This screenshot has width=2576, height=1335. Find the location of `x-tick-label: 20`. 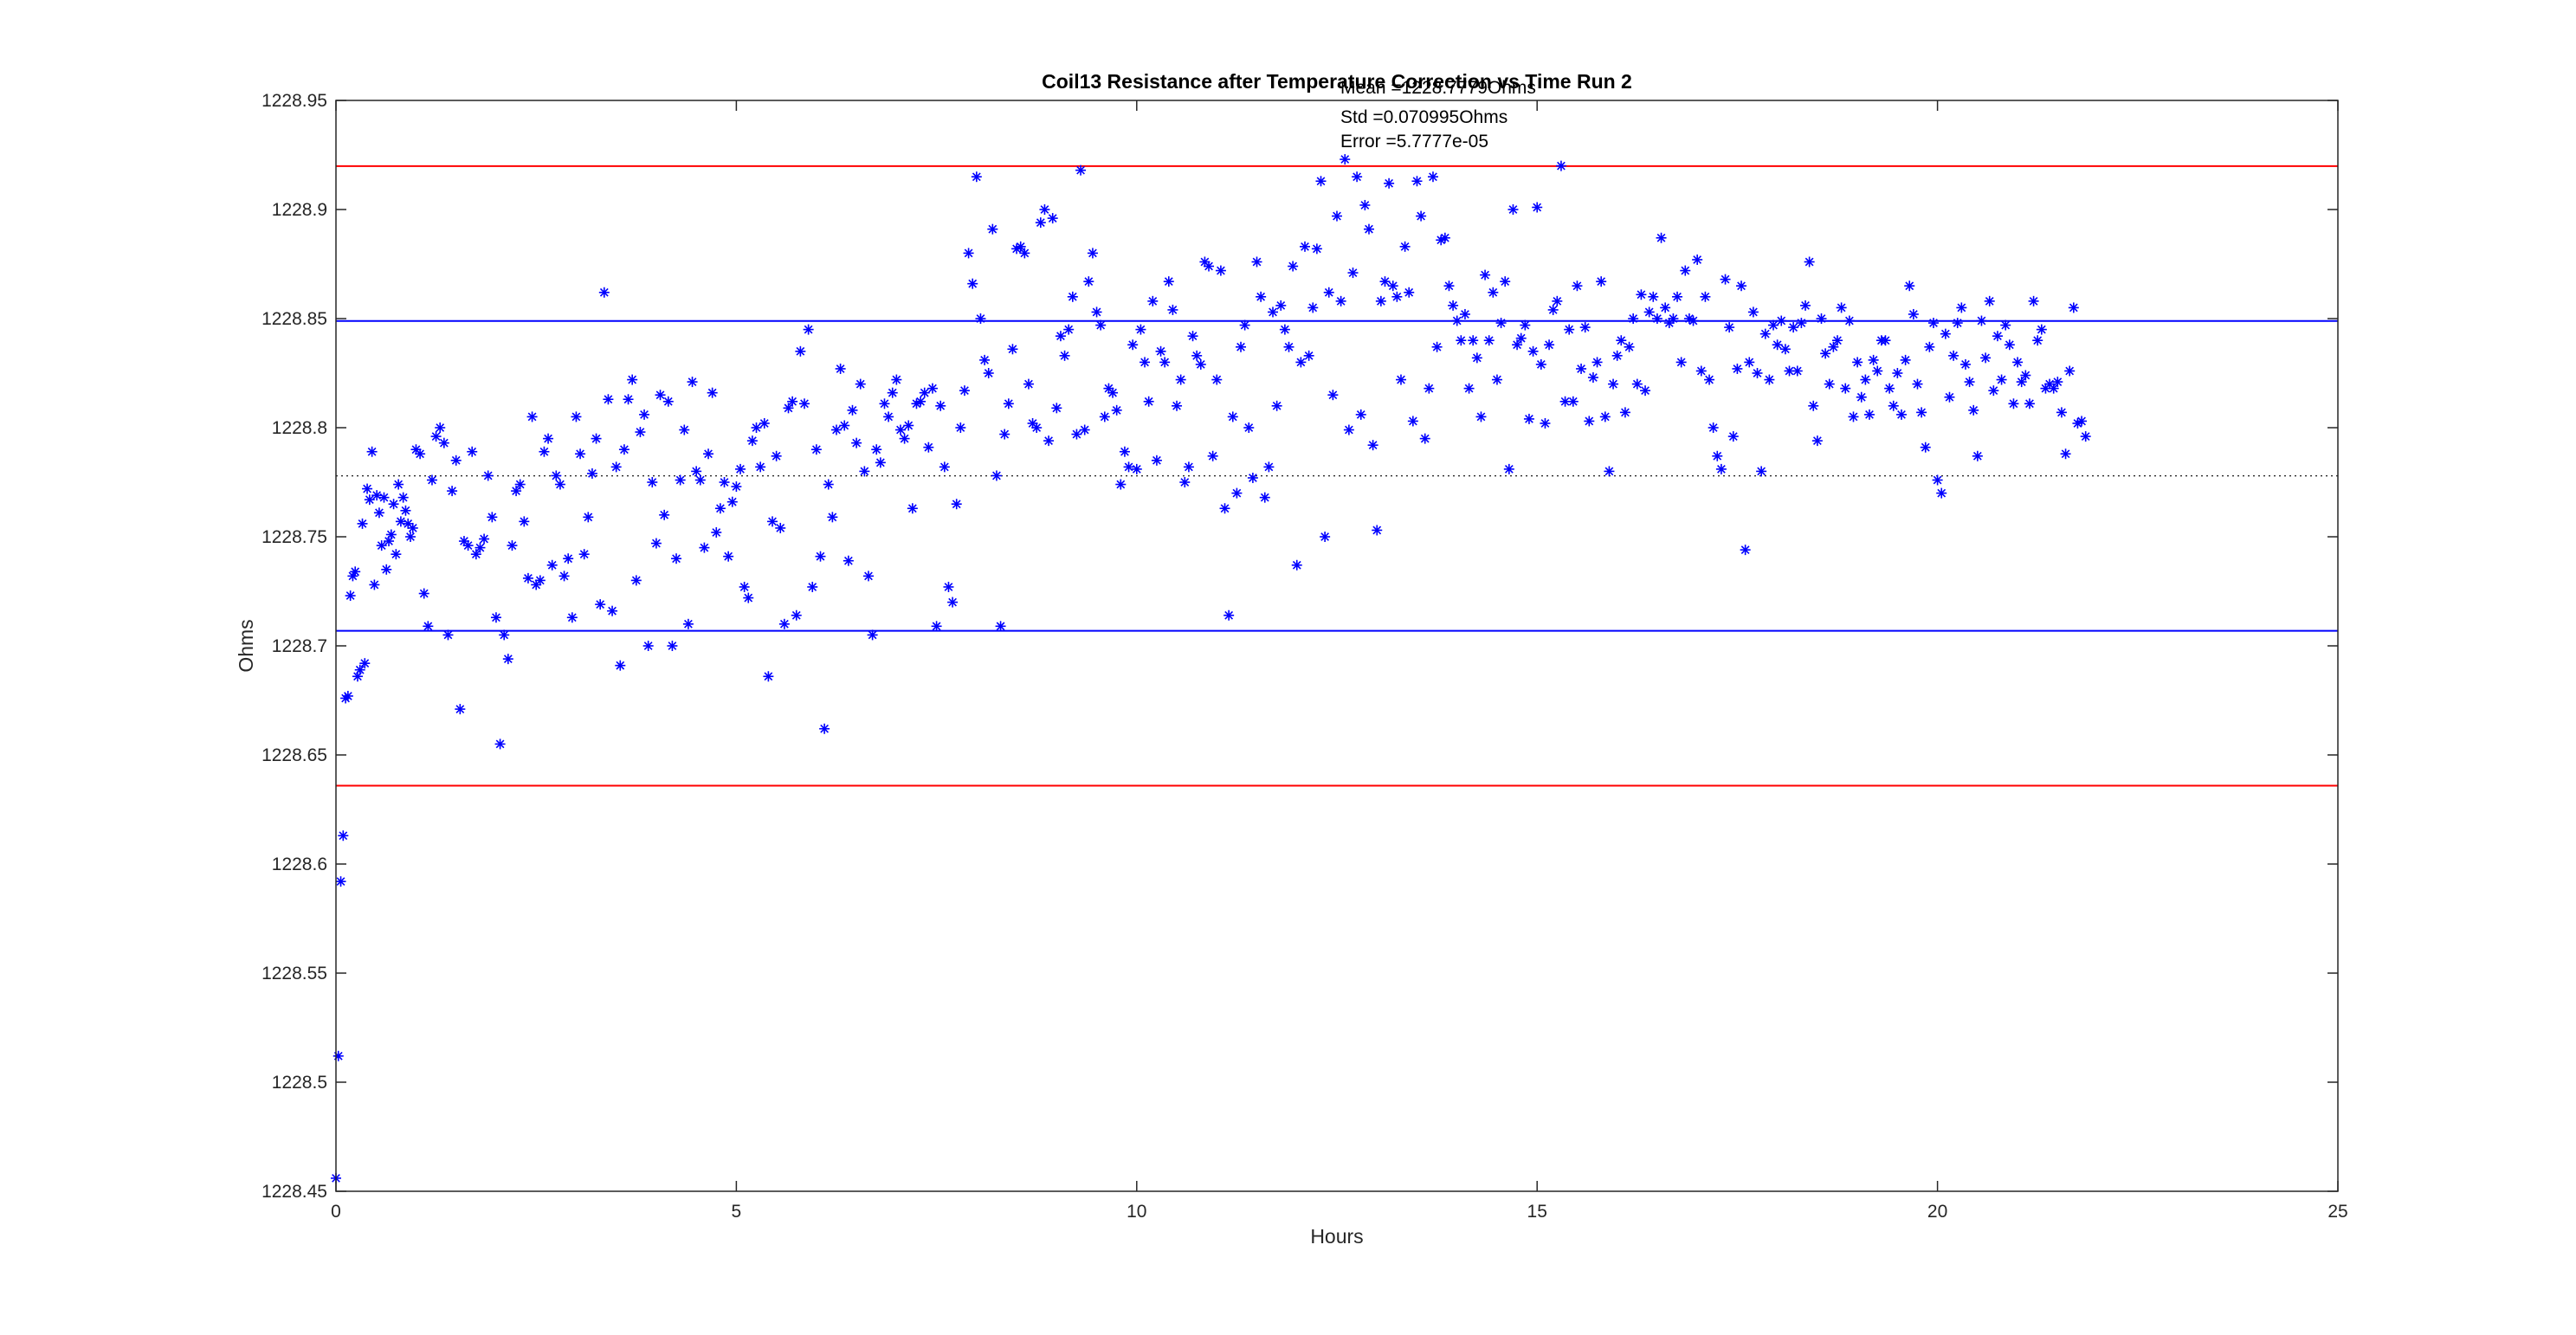

x-tick-label: 20 is located at coordinates (1937, 1212).